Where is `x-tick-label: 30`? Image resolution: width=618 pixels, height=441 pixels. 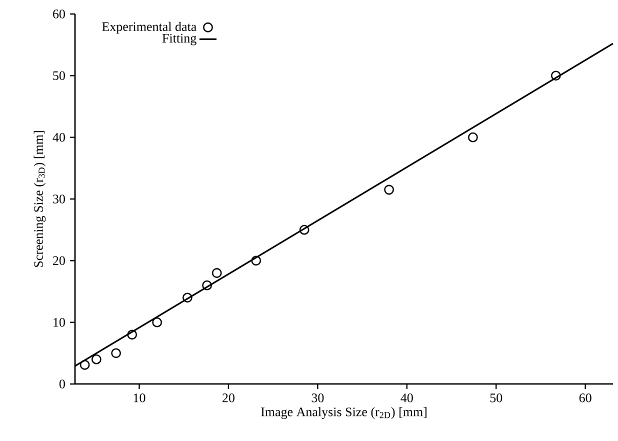 x-tick-label: 30 is located at coordinates (318, 398).